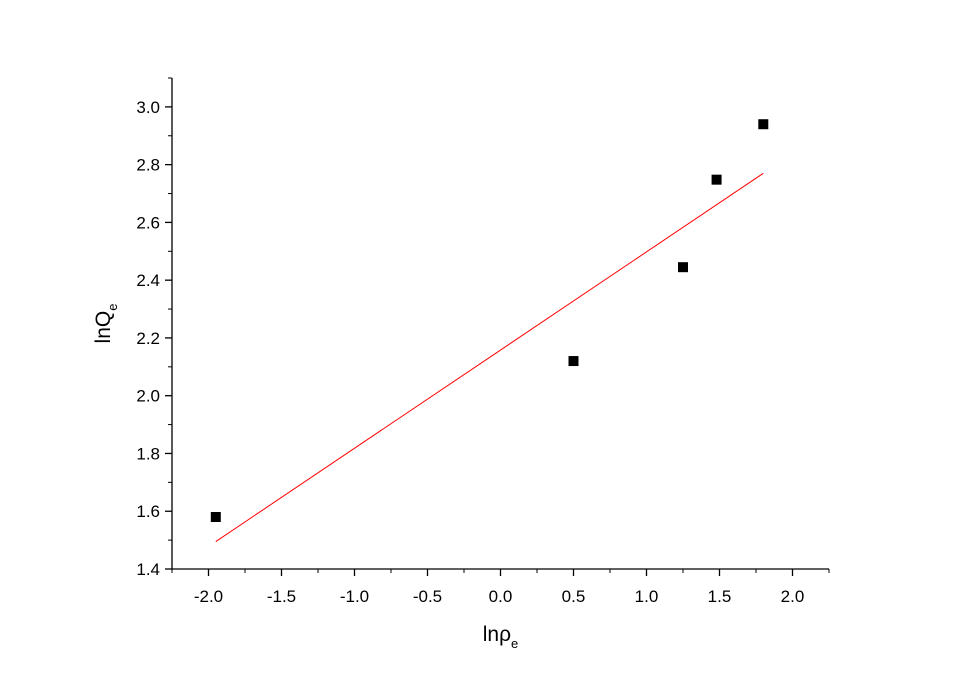 This screenshot has width=964, height=683. I want to click on x-tick-label: -0.5, so click(427, 596).